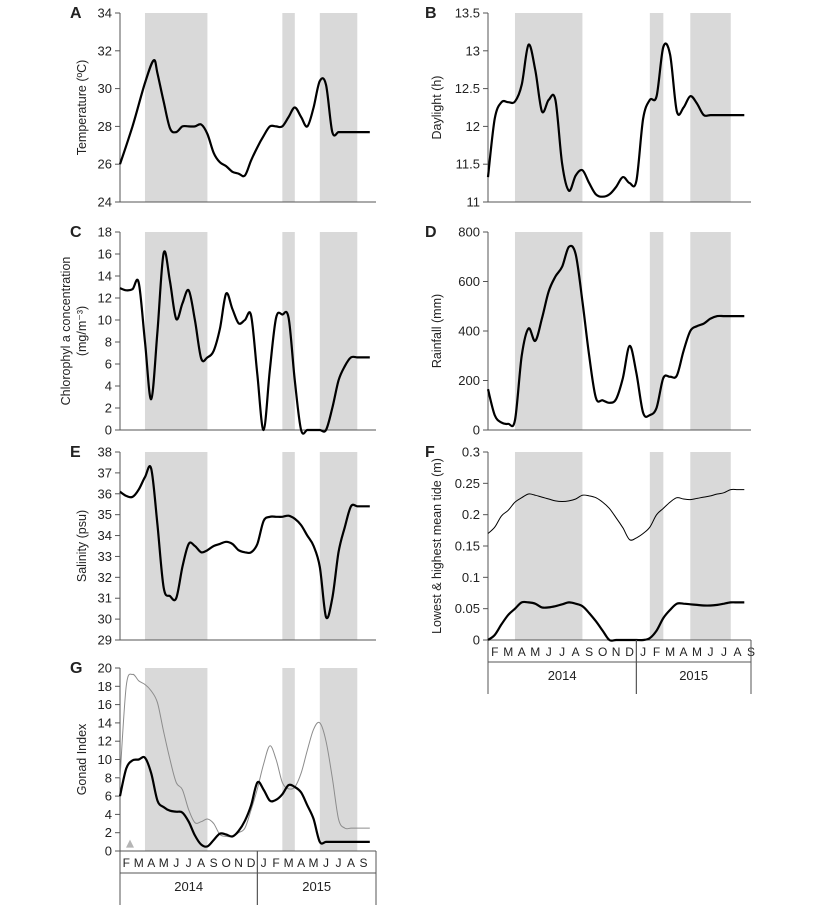 The image size is (825, 912). I want to click on y-tick-label: 13.5, so click(467, 13).